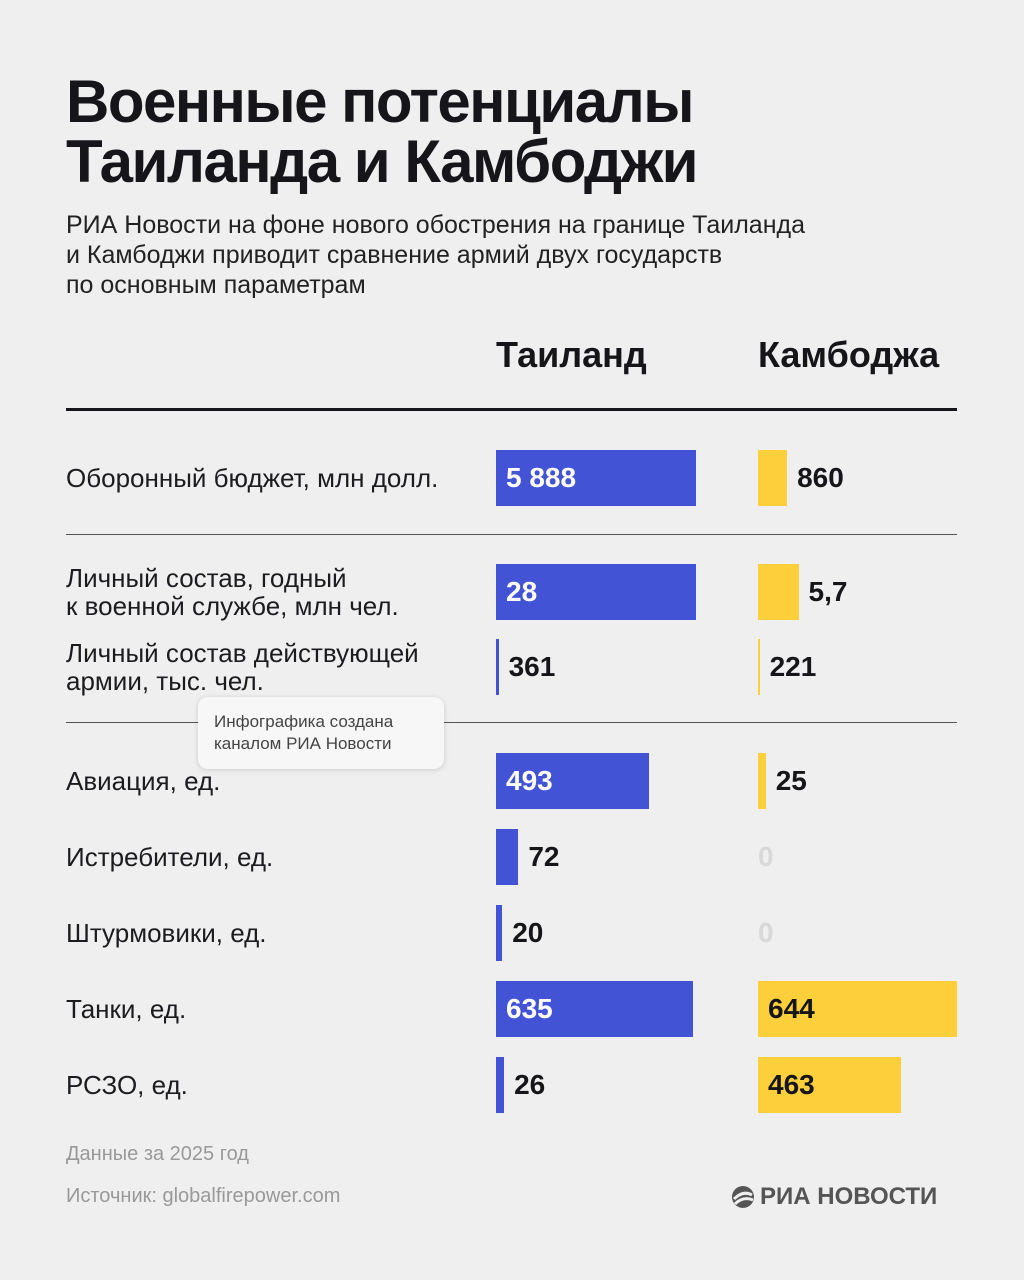  I want to click on logo: РИА НОВОСТИ, so click(849, 1196).